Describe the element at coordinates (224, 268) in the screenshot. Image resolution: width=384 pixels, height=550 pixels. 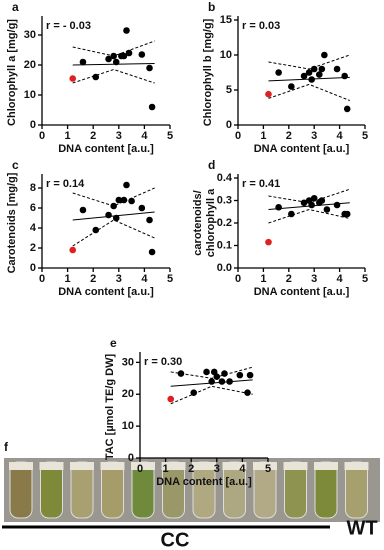
I see `y-tick-label: 0.0` at that location.